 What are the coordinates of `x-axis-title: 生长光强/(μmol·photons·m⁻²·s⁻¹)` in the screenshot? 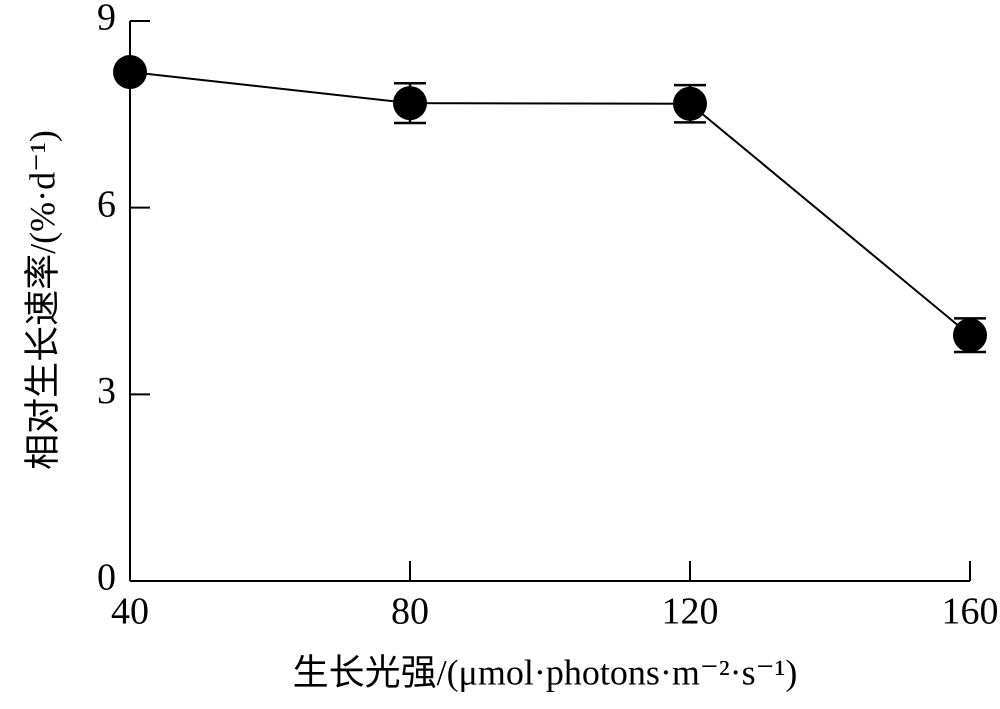 It's located at (545, 672).